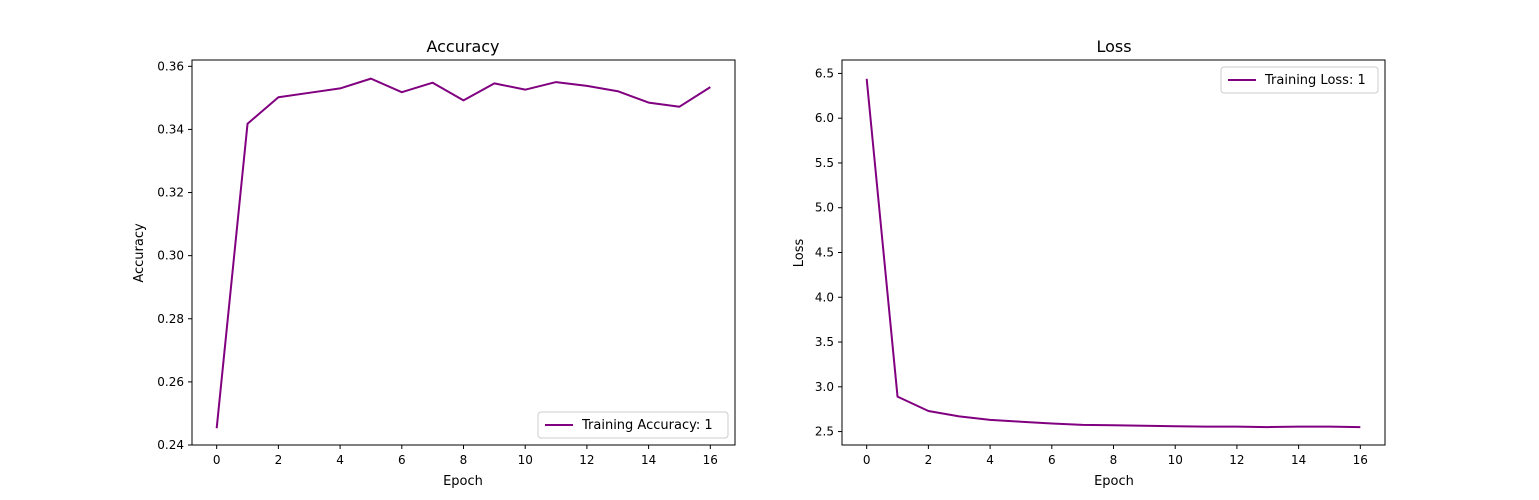 This screenshot has height=500, width=1539. I want to click on loss-x-tick-label: 2, so click(929, 460).